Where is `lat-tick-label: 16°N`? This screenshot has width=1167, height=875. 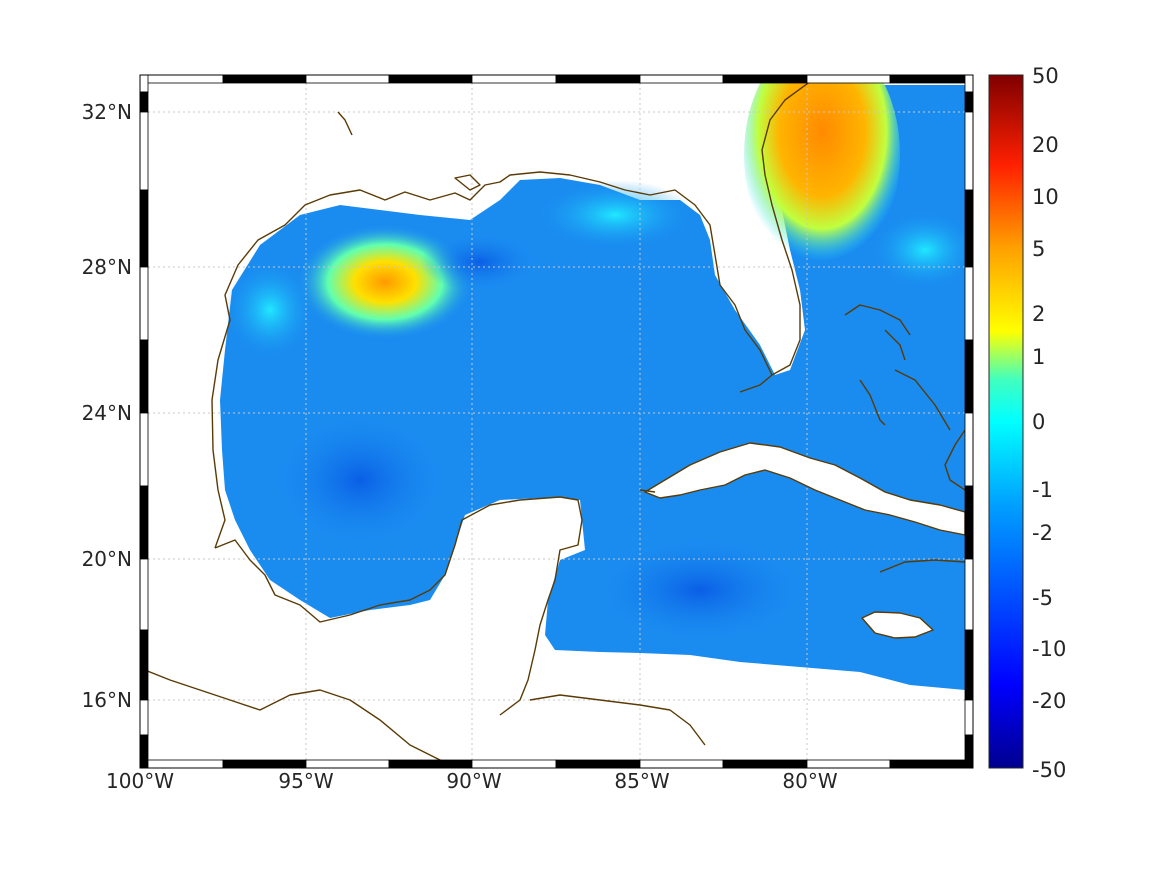
lat-tick-label: 16°N is located at coordinates (107, 700).